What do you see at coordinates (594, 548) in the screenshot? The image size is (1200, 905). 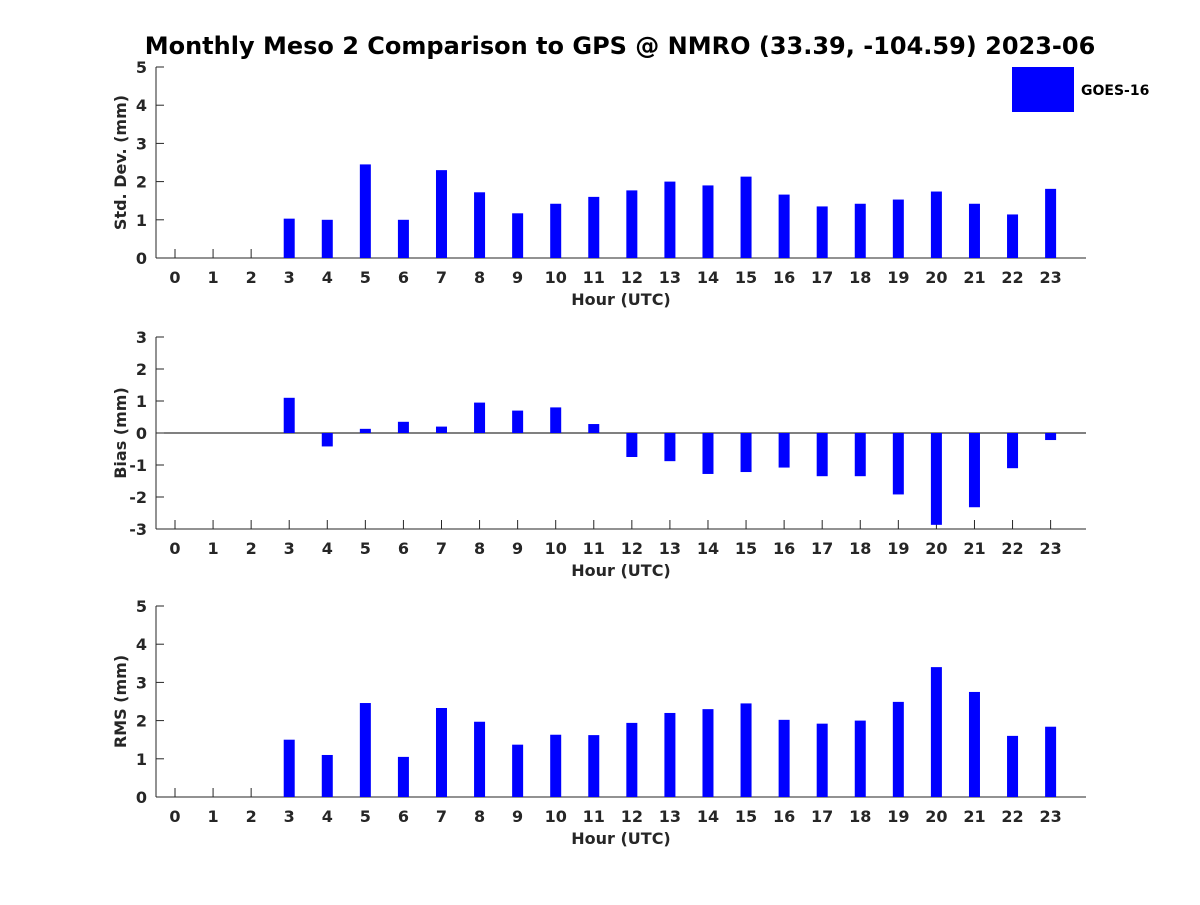 I see `bias-x-tick-label: 11` at bounding box center [594, 548].